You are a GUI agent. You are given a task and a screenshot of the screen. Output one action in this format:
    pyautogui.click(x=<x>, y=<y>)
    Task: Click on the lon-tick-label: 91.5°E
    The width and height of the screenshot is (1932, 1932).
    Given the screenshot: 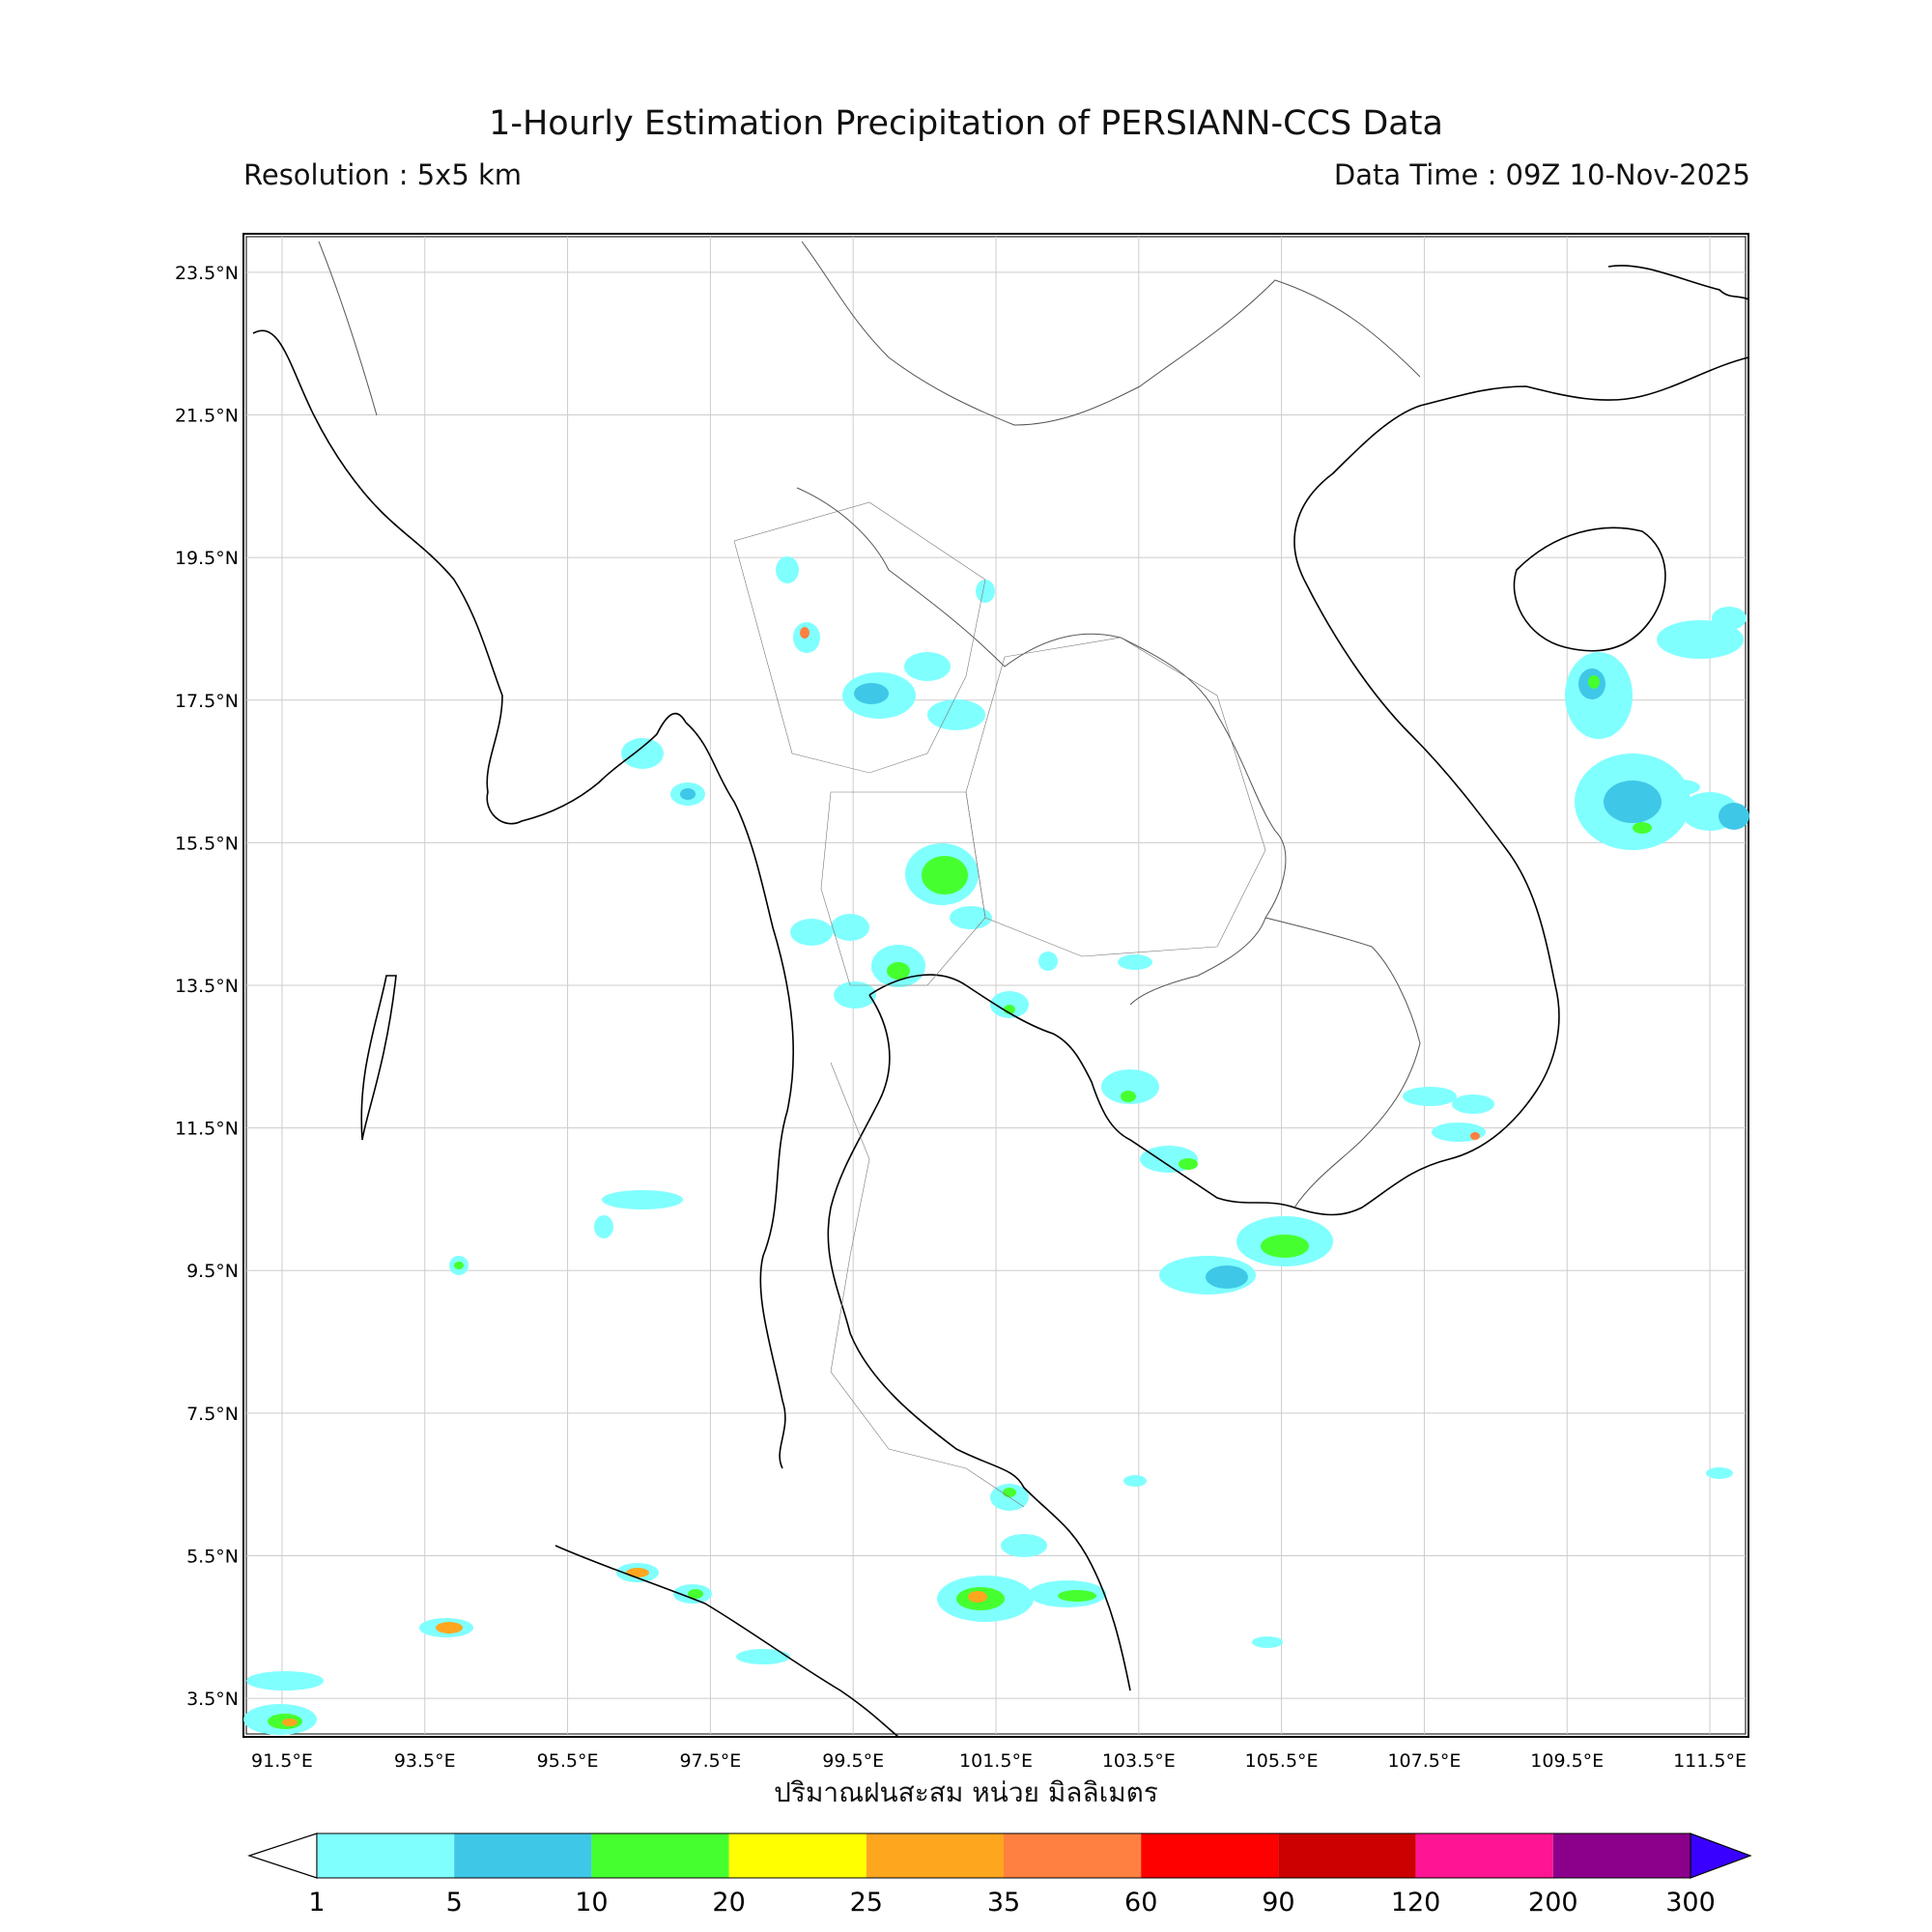 What is the action you would take?
    pyautogui.click(x=282, y=1761)
    